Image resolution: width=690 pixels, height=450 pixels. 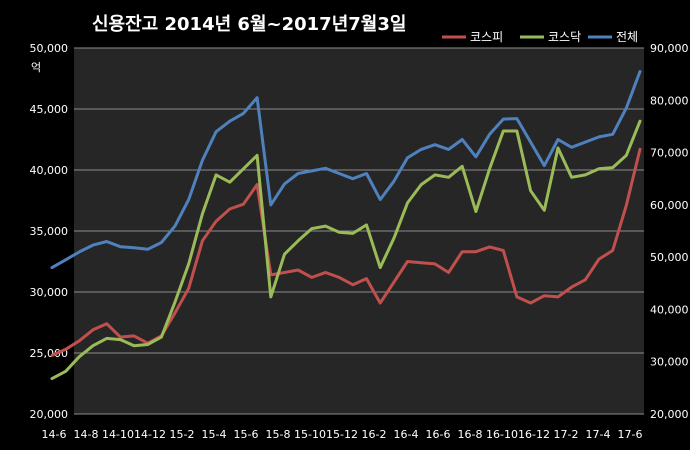 What do you see at coordinates (36, 67) in the screenshot?
I see `y-axis-unit-label: 억` at bounding box center [36, 67].